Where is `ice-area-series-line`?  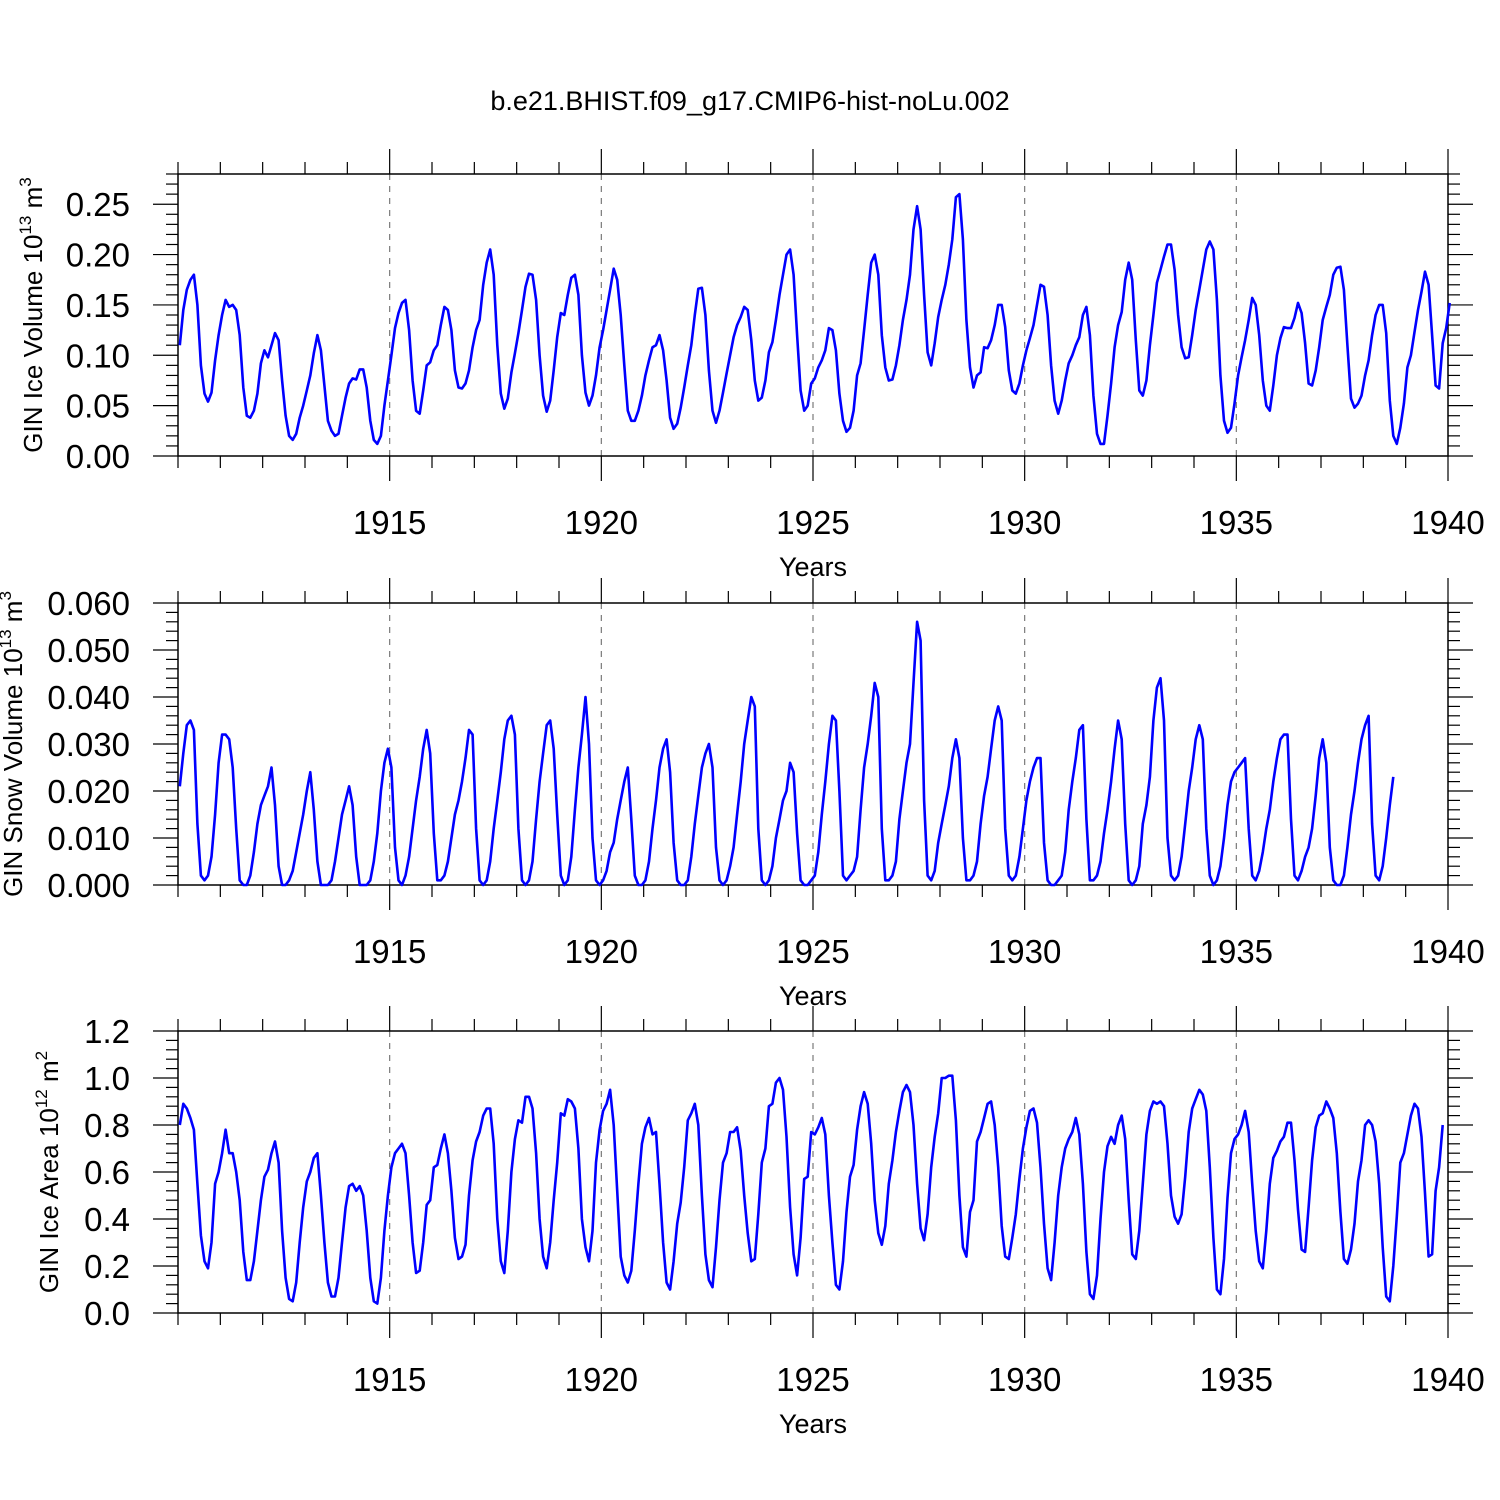
ice-area-series-line is located at coordinates (811, 1189).